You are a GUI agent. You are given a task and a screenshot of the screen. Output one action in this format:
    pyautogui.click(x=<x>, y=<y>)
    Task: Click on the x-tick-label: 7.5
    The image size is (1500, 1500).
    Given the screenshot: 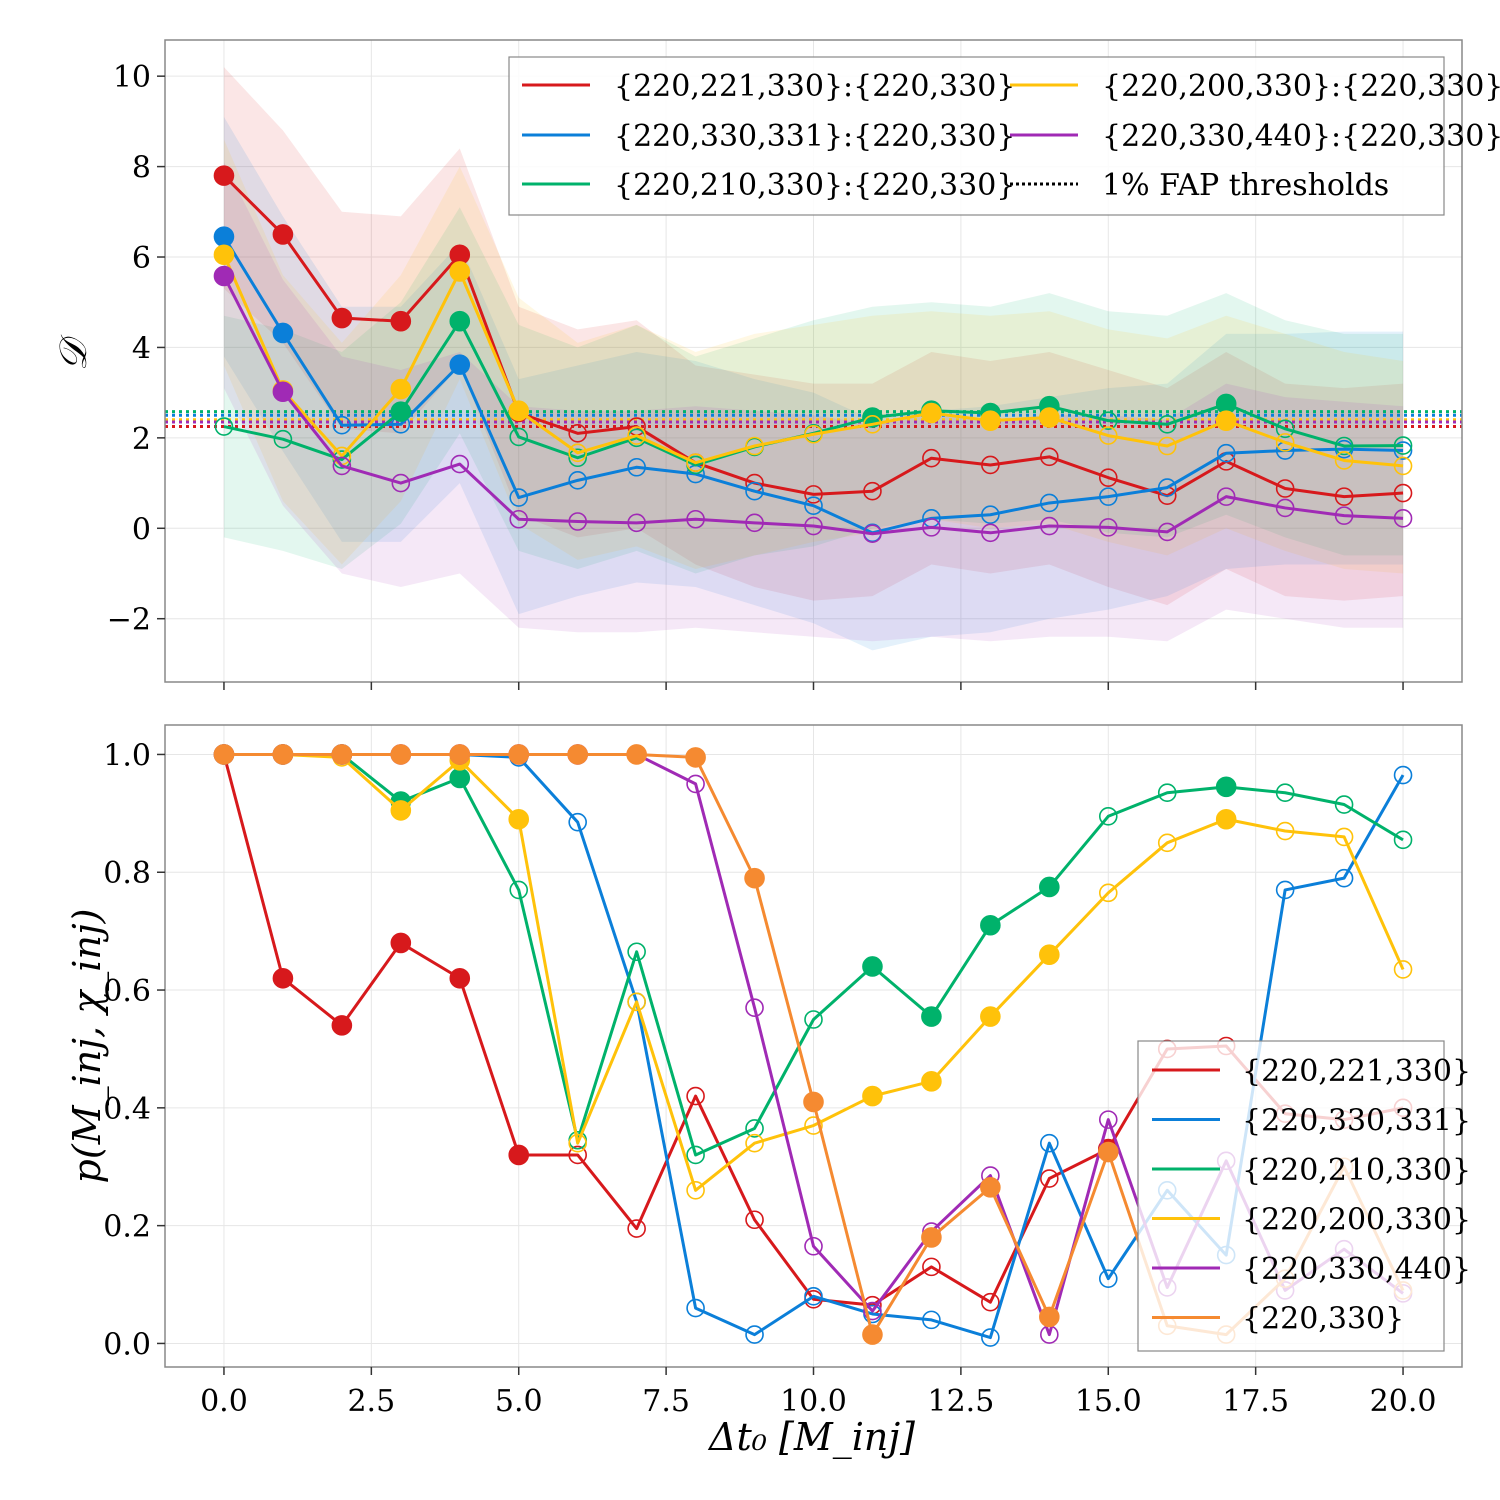 What is the action you would take?
    pyautogui.click(x=666, y=1401)
    